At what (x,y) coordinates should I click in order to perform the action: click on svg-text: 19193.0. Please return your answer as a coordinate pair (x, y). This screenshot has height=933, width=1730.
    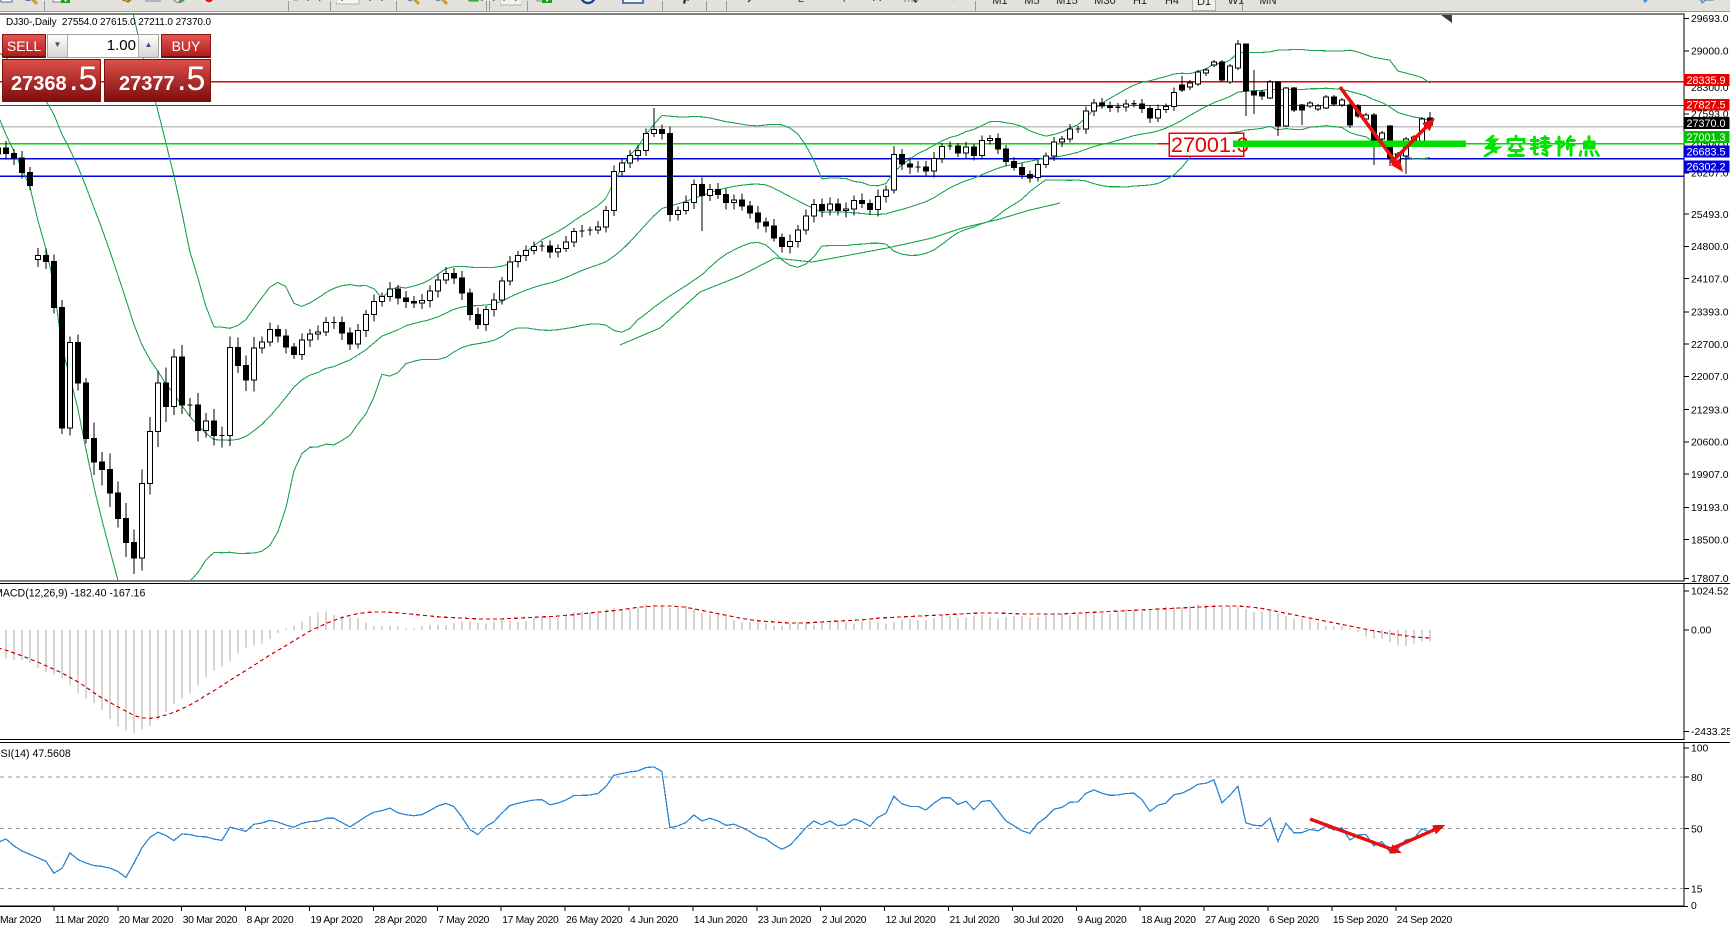
    Looking at the image, I should click on (1710, 508).